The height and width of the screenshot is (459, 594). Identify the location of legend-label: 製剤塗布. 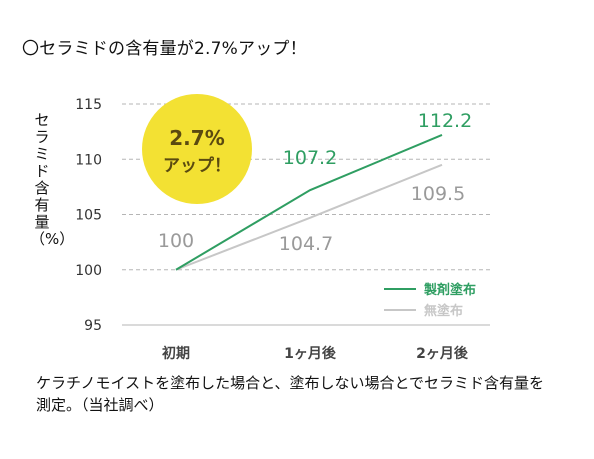
(449, 290).